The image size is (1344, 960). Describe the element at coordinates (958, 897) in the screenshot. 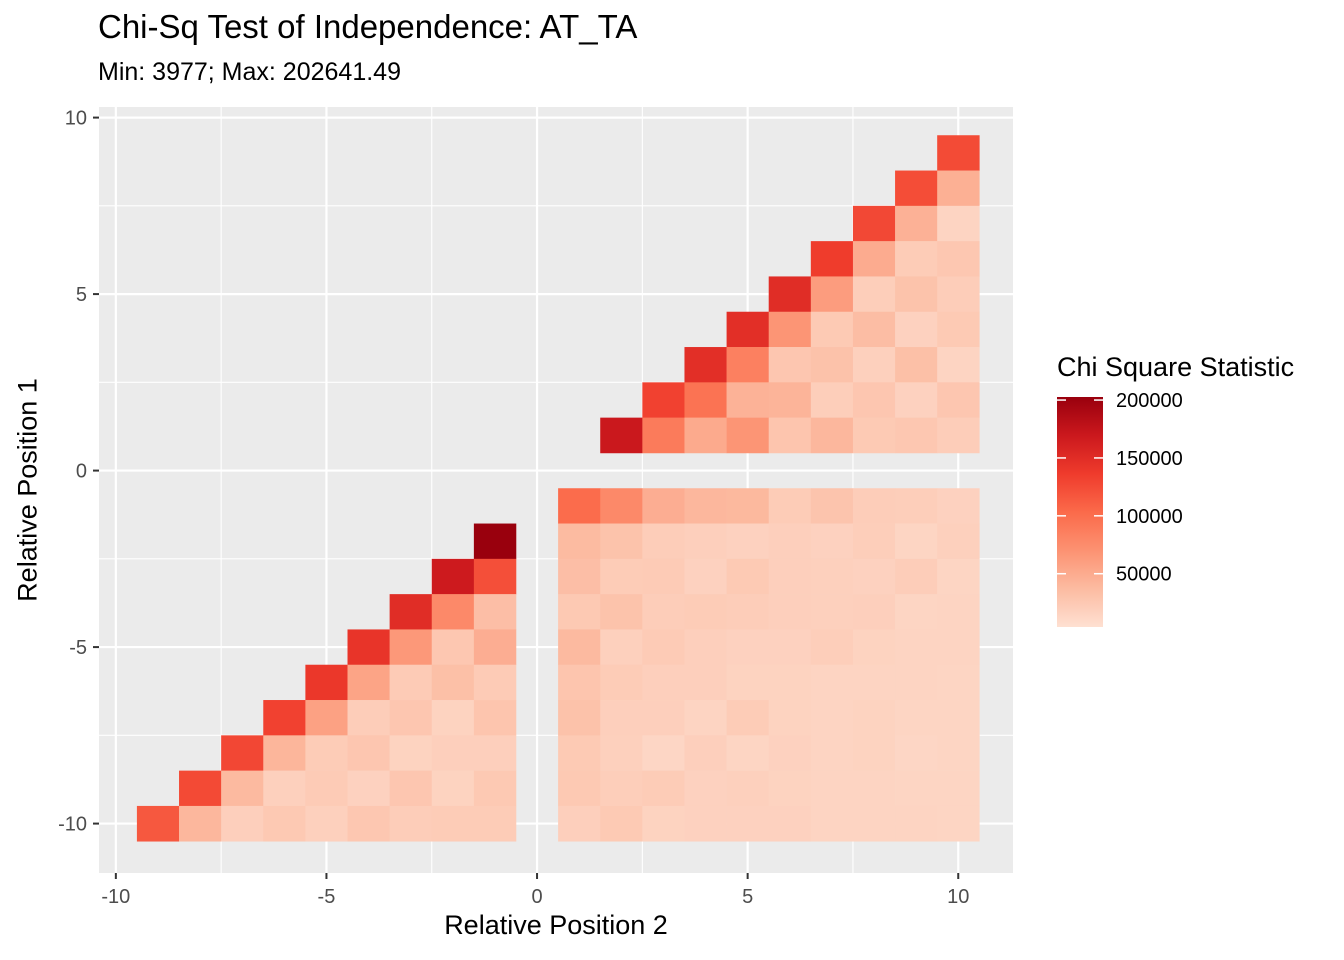

I see `x-tick-label: 10` at that location.